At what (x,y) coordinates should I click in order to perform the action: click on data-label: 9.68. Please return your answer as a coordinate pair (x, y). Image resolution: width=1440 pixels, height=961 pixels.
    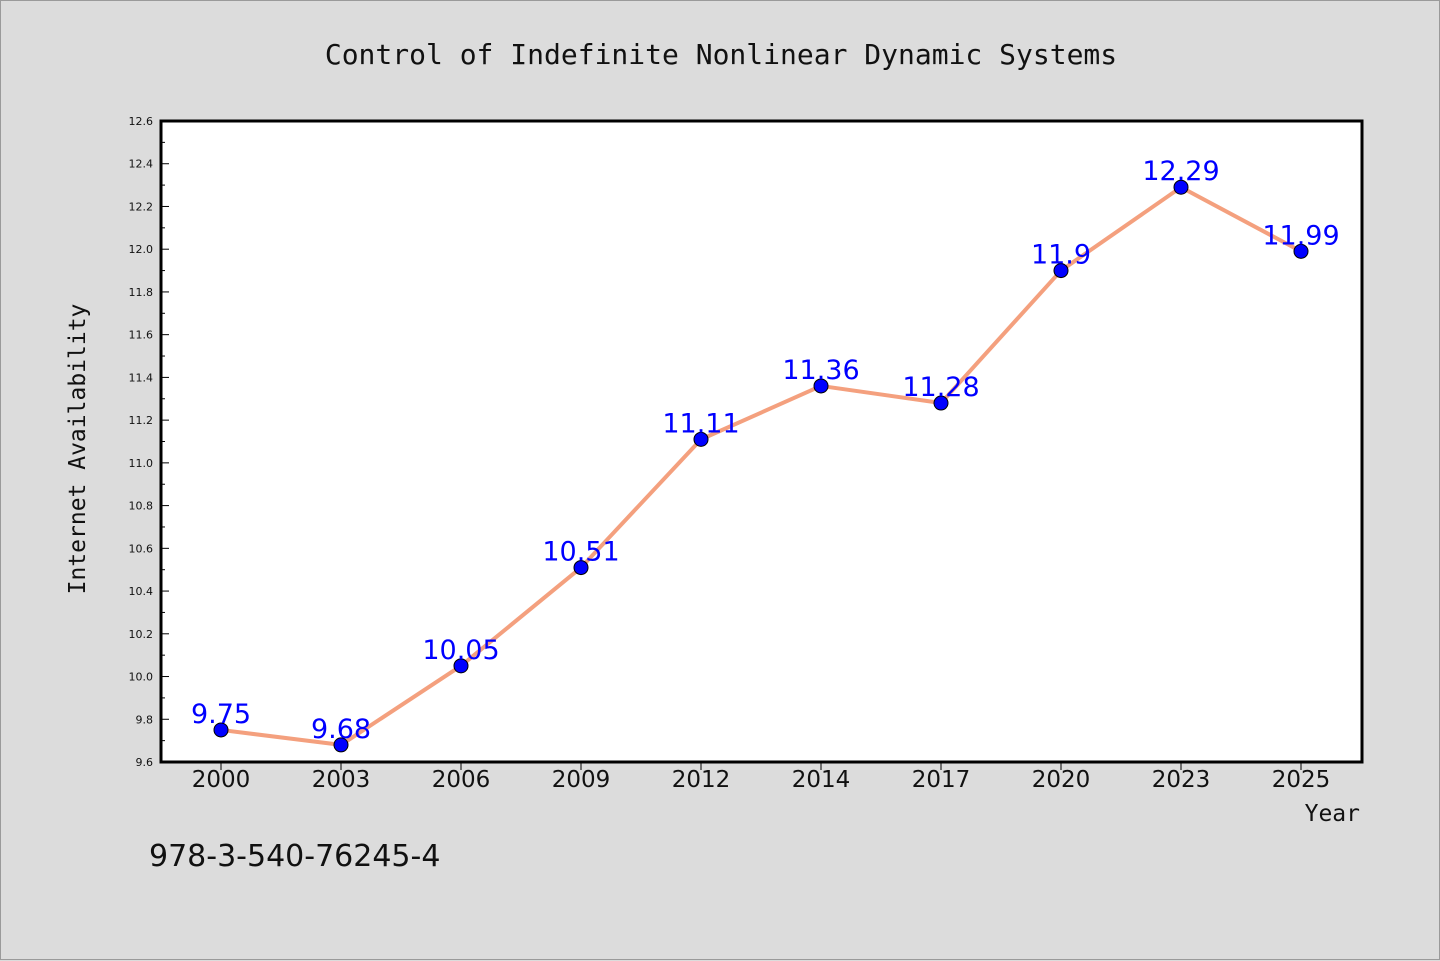
    Looking at the image, I should click on (341, 729).